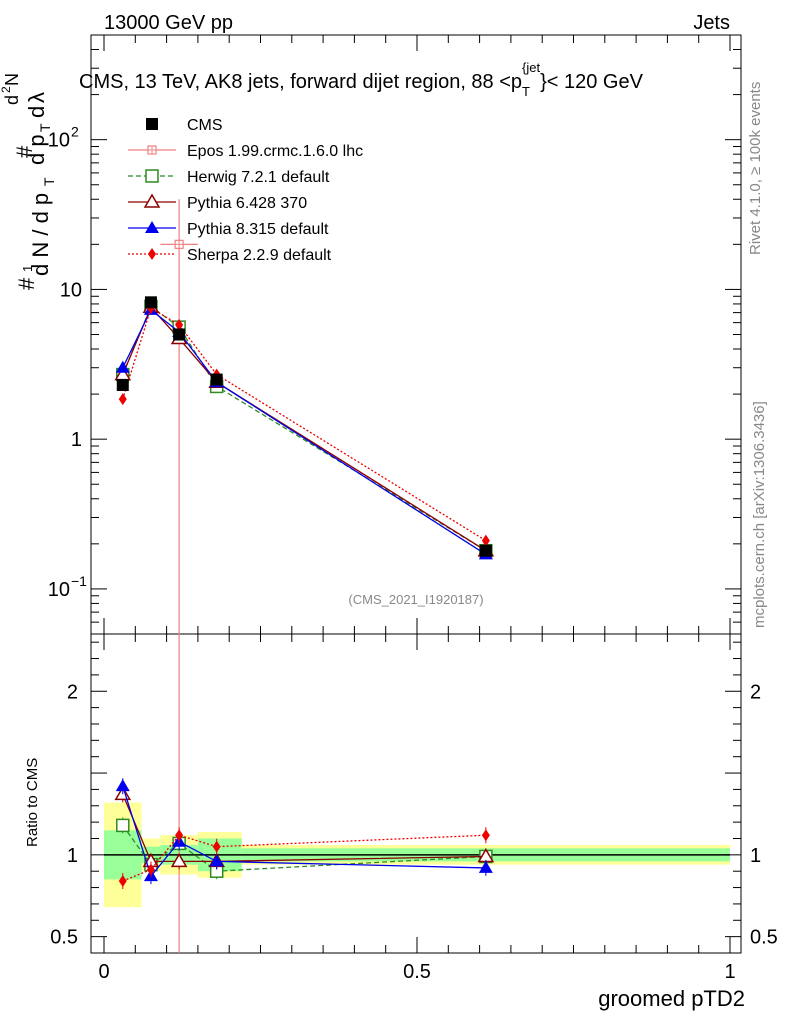 This screenshot has height=1024, width=786. I want to click on legend-label: CMS, so click(205, 125).